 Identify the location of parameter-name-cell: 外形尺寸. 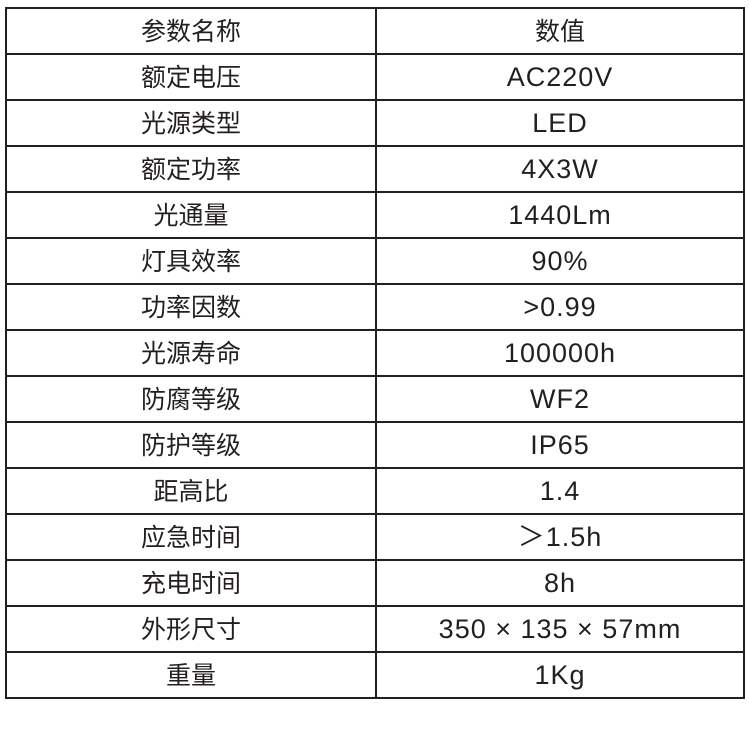
(191, 629).